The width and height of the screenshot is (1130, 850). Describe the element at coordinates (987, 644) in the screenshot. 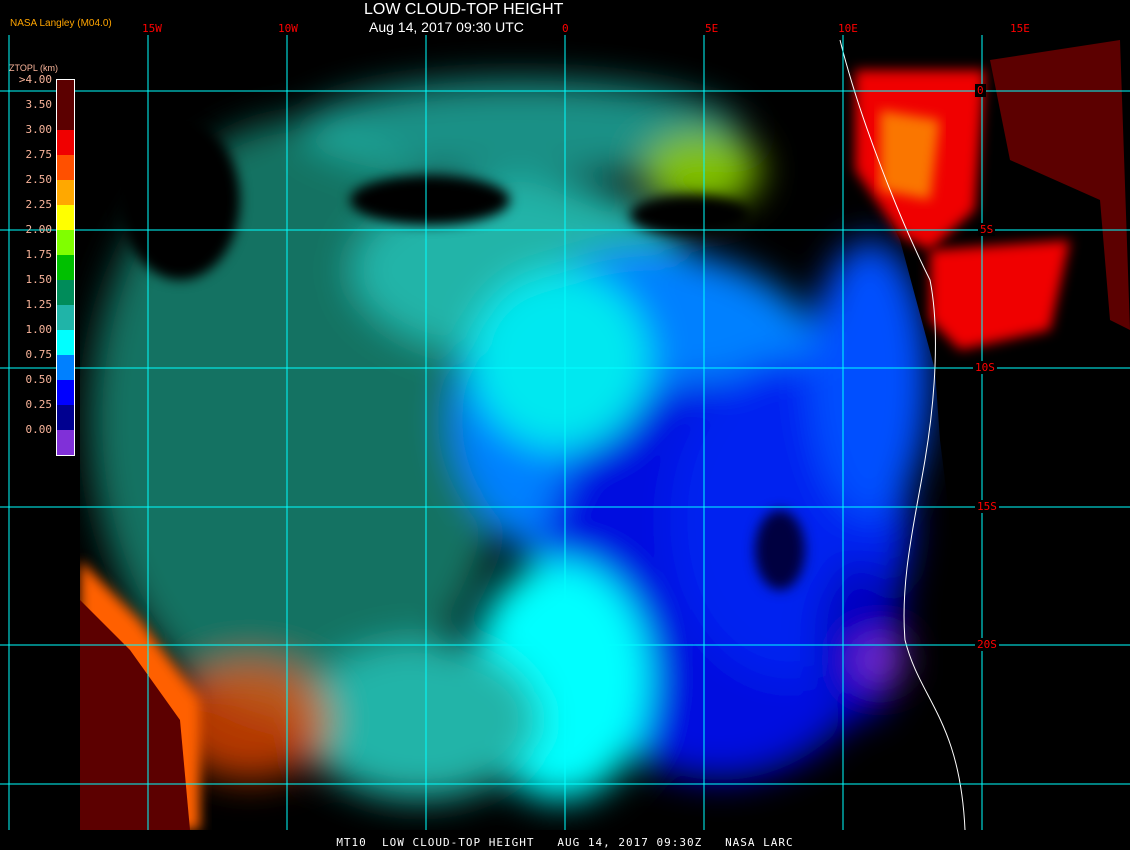

I see `lat-label: 20S` at that location.